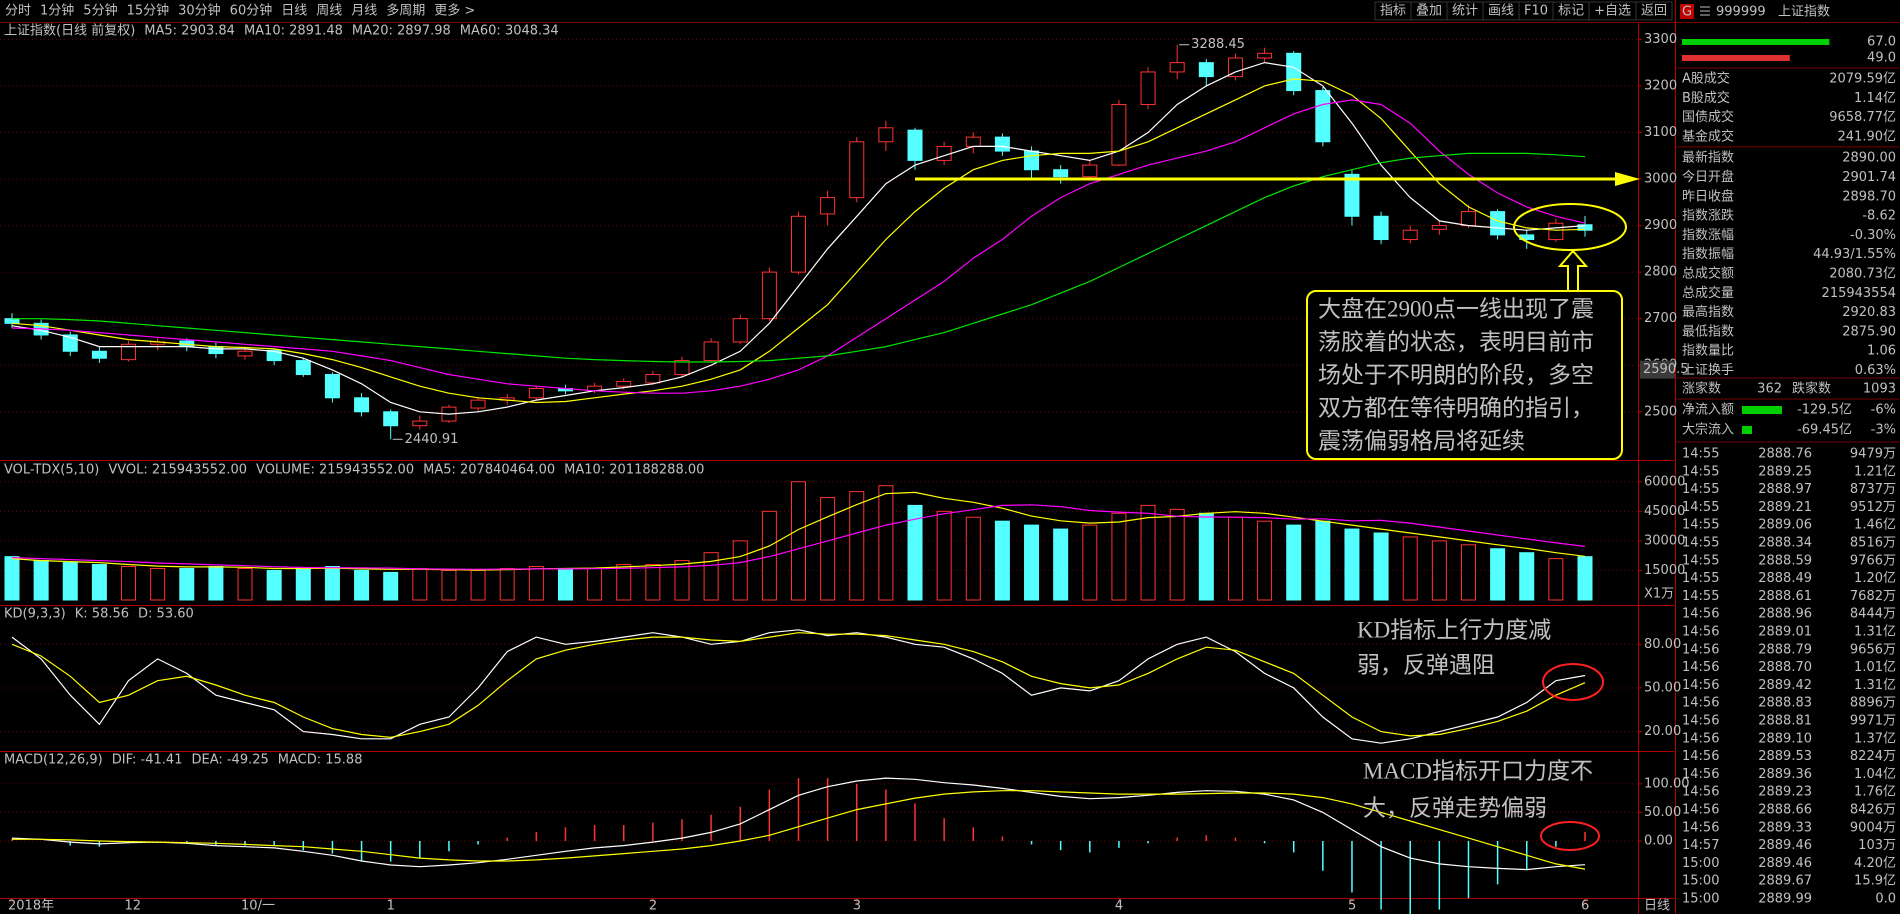 Image resolution: width=1900 pixels, height=914 pixels. What do you see at coordinates (1883, 430) in the screenshot?
I see `flow-pct: -3%` at bounding box center [1883, 430].